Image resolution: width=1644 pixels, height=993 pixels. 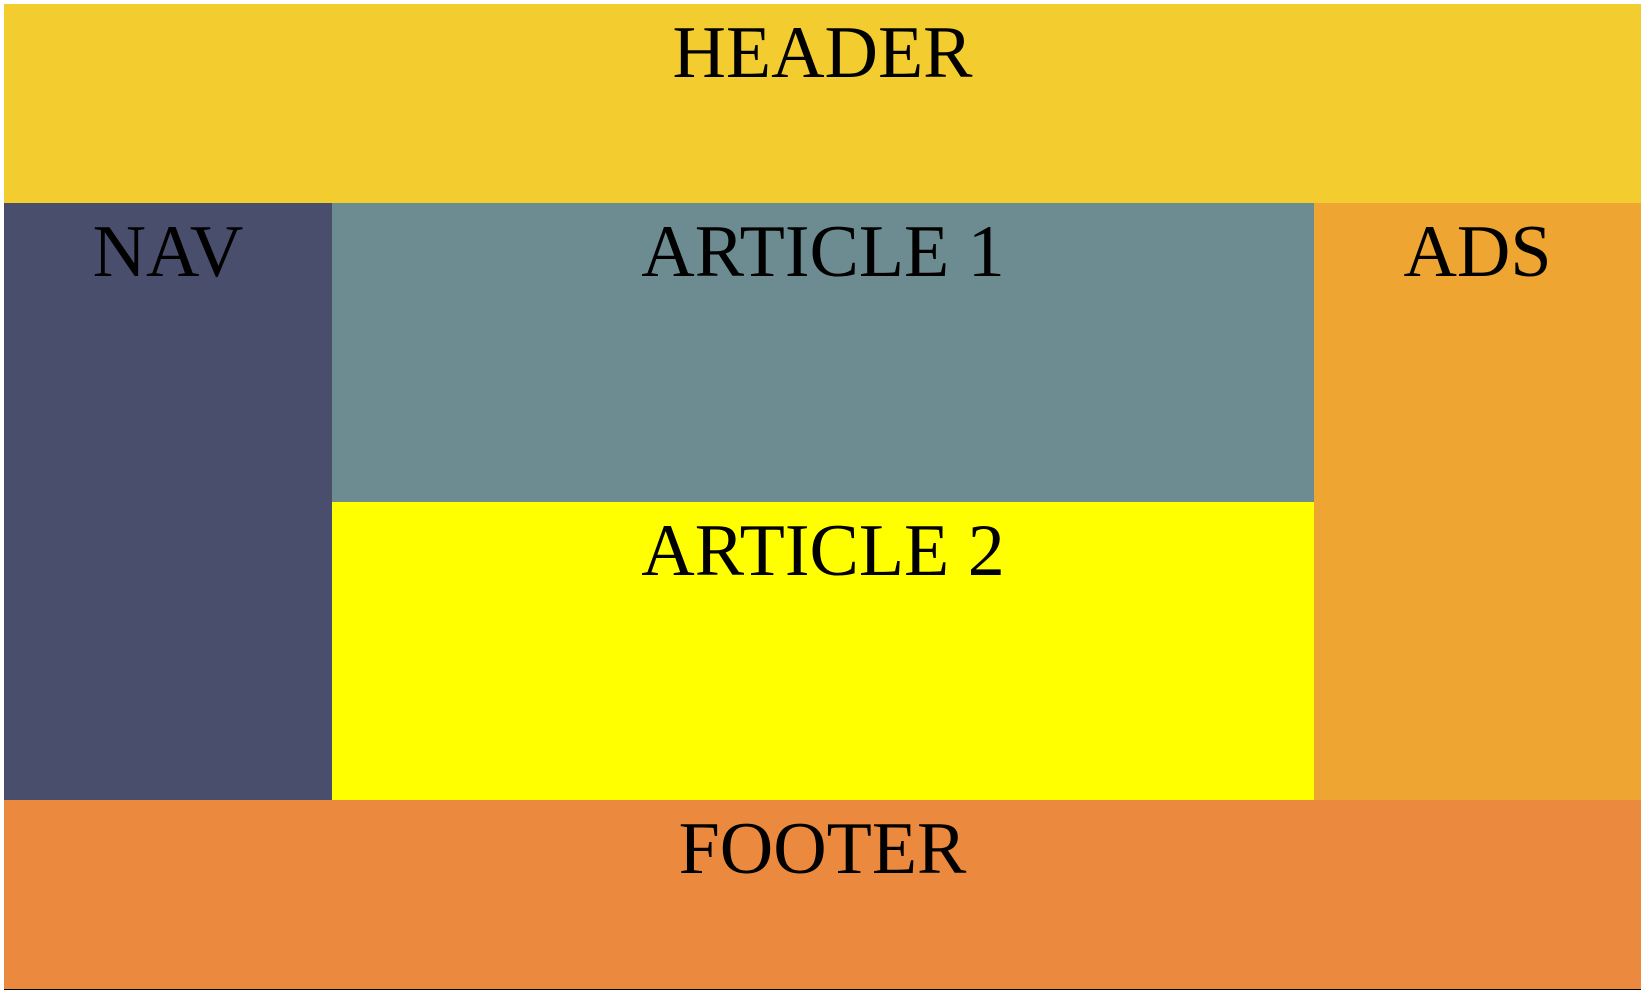 What do you see at coordinates (823, 551) in the screenshot?
I see `article-2-label: ARTICLE 2` at bounding box center [823, 551].